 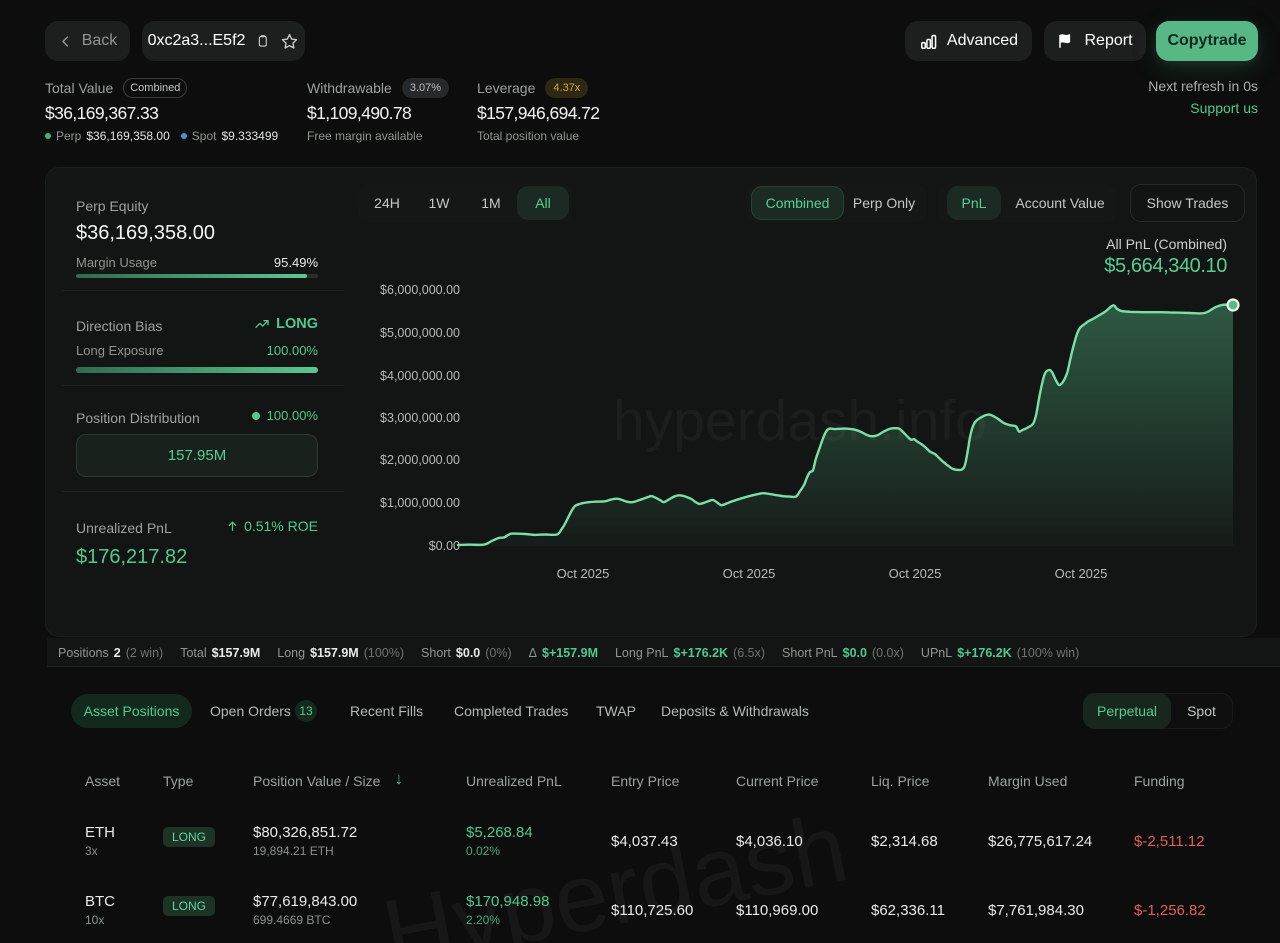 I want to click on svg-text: $5,000,000.00, so click(x=420, y=333).